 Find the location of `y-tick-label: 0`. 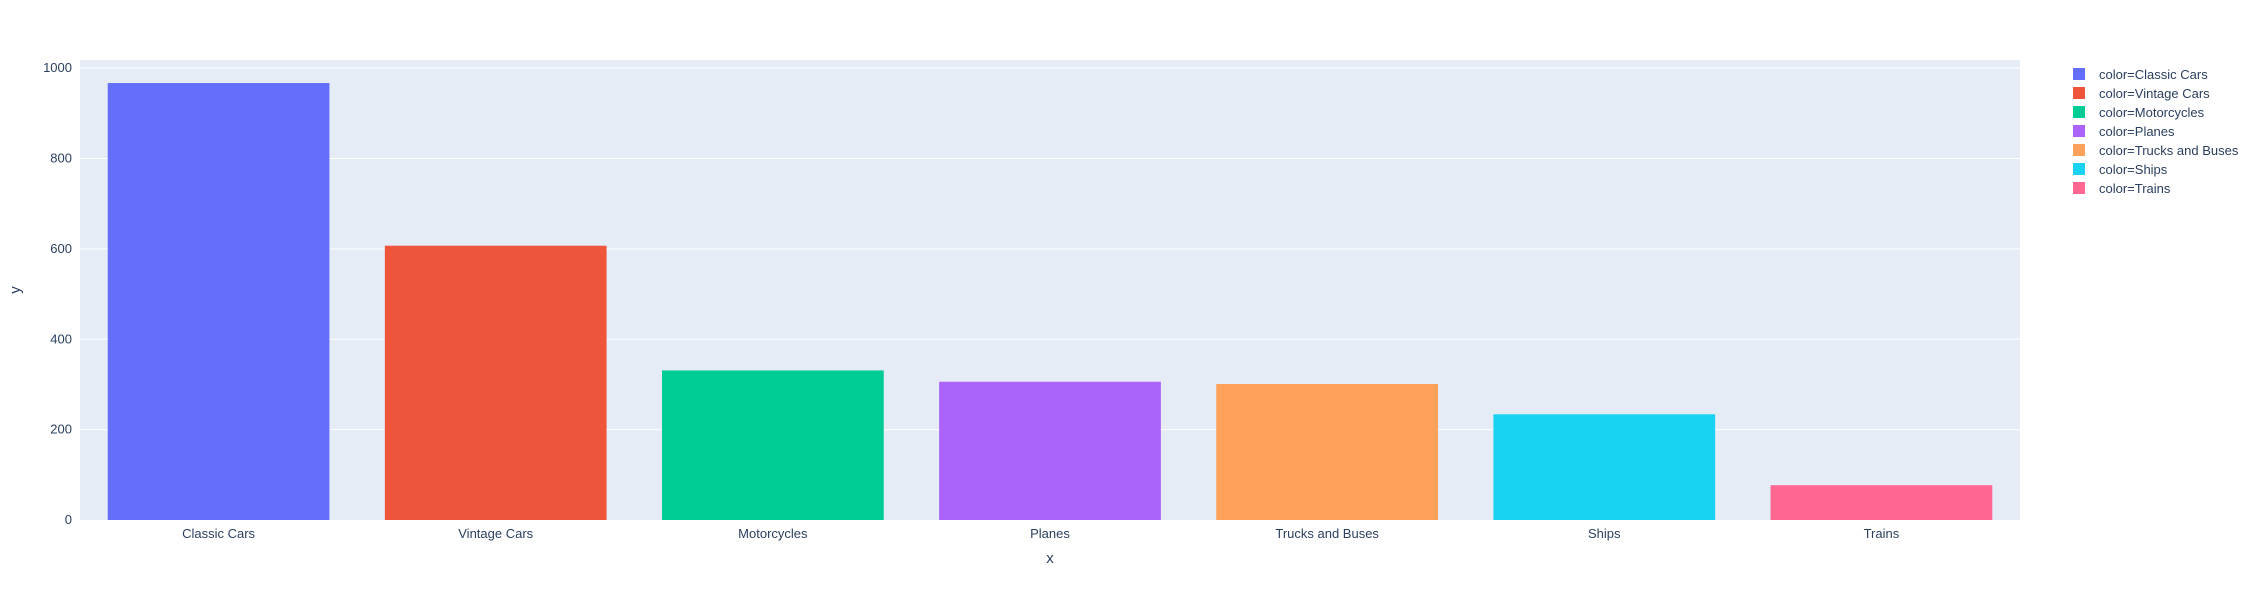

y-tick-label: 0 is located at coordinates (68, 519).